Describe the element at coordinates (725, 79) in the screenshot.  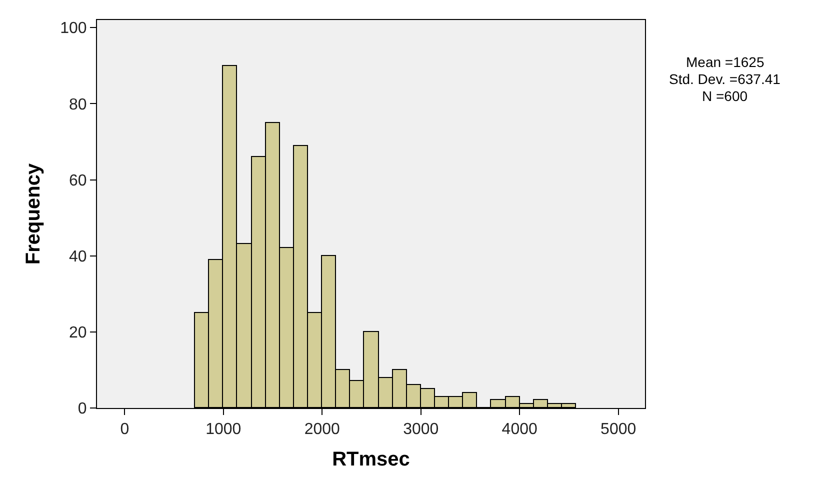
I see `text: Std. Dev. =637.41` at that location.